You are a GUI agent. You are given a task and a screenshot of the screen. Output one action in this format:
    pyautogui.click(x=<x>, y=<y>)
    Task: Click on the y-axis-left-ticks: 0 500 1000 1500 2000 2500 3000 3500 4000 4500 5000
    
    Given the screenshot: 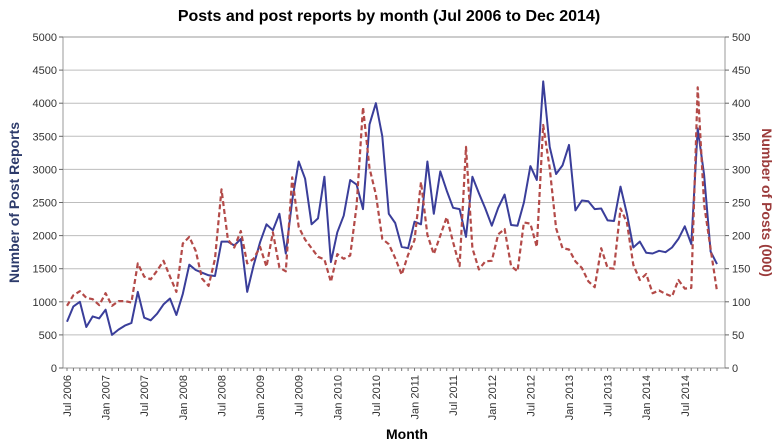 What is the action you would take?
    pyautogui.click(x=48, y=203)
    